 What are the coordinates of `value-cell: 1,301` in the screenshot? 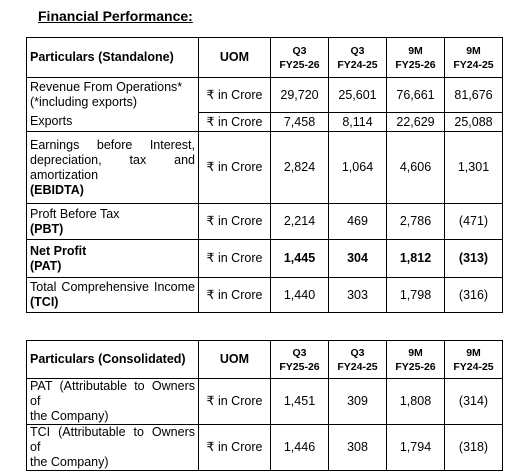 It's located at (473, 167).